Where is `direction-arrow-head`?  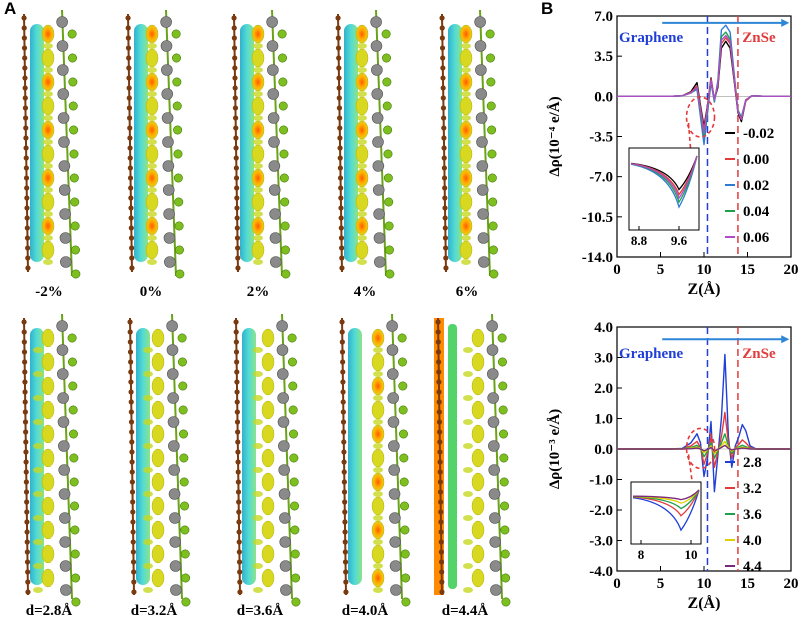
direction-arrow-head is located at coordinates (785, 22).